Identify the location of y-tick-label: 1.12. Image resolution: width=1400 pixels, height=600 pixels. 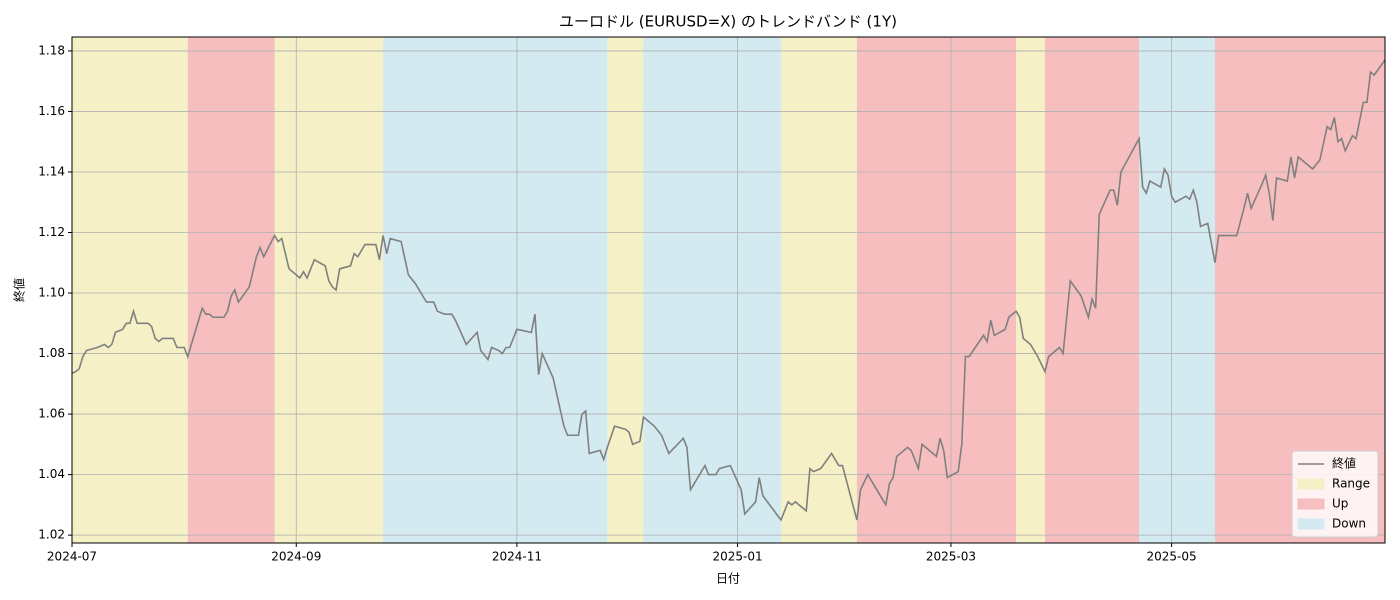
(51, 232).